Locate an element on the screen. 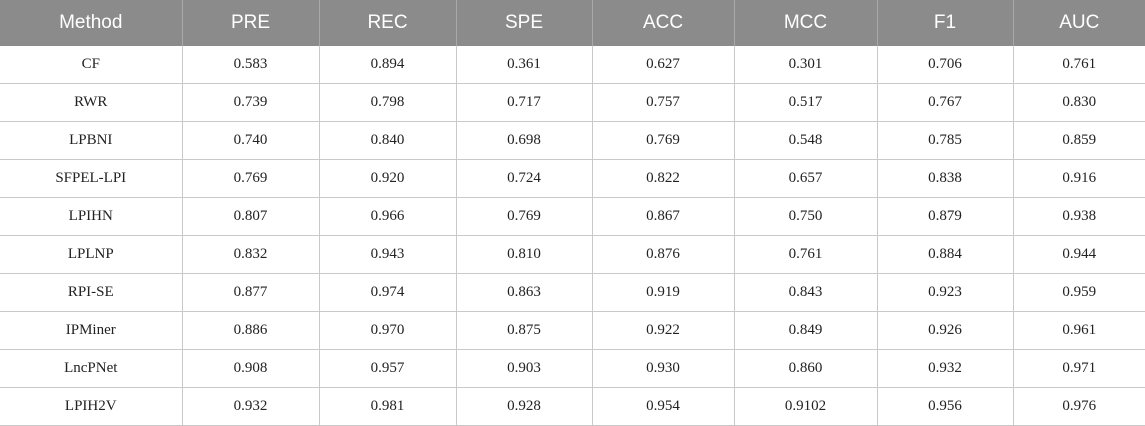 The image size is (1145, 426). cell-acc: 0.627 is located at coordinates (662, 65).